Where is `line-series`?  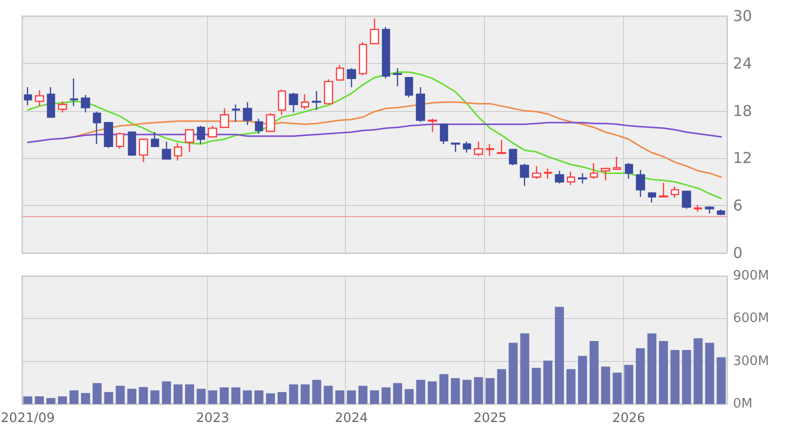 line-series is located at coordinates (374, 133).